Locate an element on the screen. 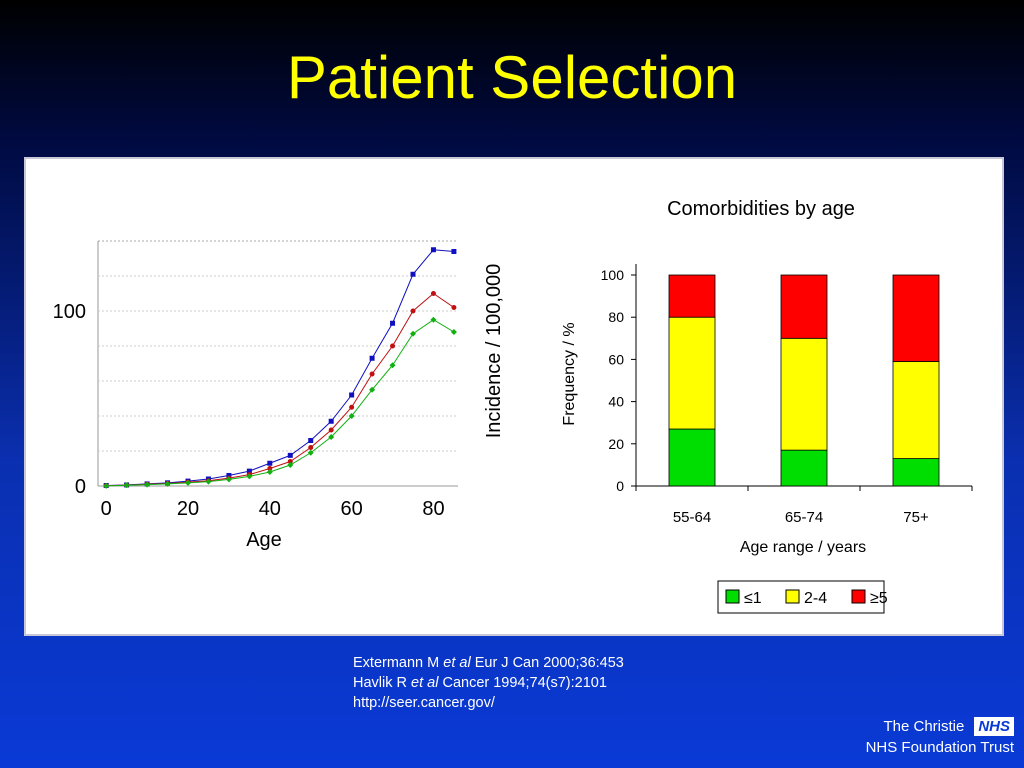 This screenshot has width=1024, height=768. nhs-logo: NHS is located at coordinates (994, 726).